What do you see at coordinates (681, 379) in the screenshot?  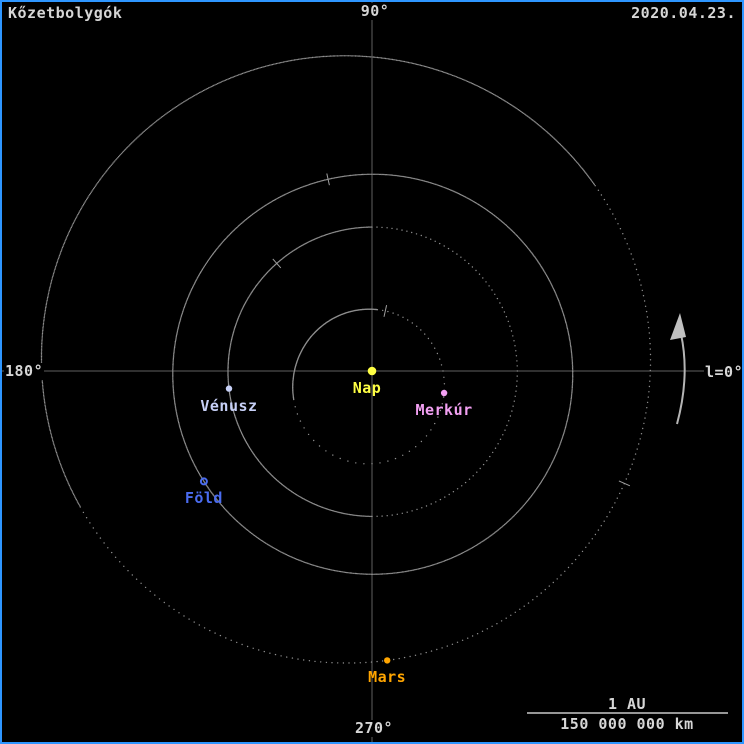 I see `direction-arrow-shaft` at bounding box center [681, 379].